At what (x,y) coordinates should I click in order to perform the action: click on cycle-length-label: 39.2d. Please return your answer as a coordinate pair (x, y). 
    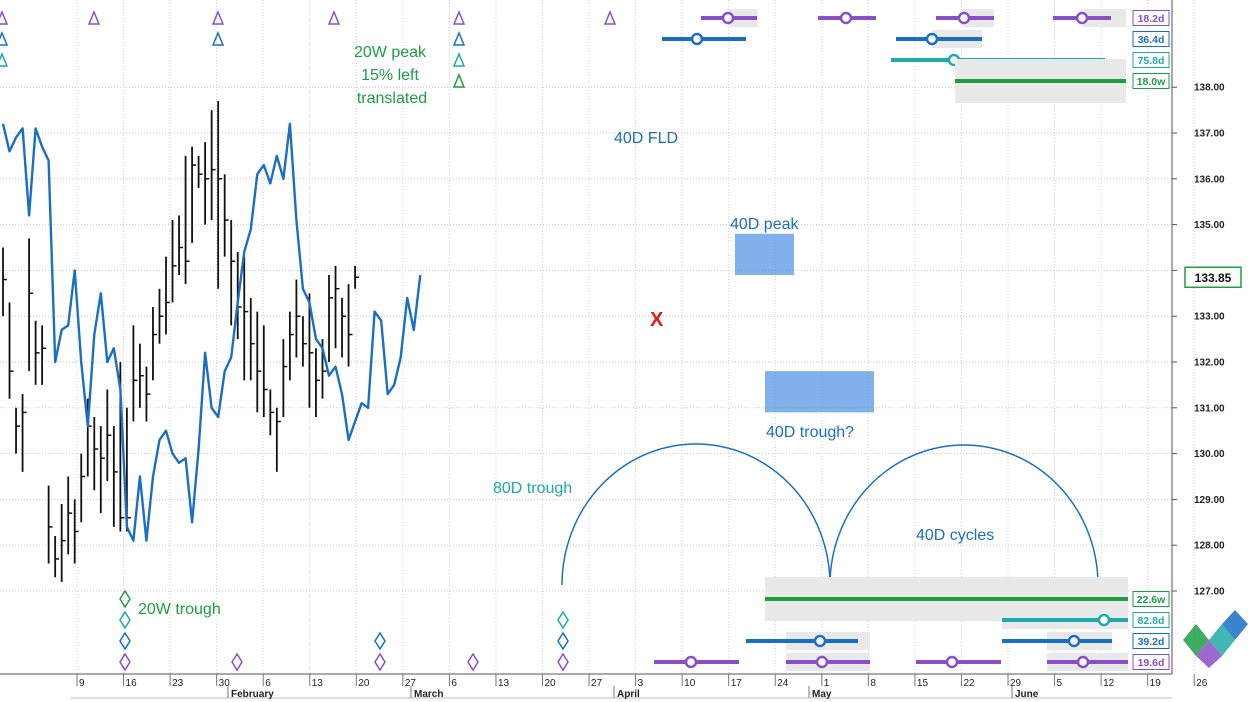
    Looking at the image, I should click on (1151, 642).